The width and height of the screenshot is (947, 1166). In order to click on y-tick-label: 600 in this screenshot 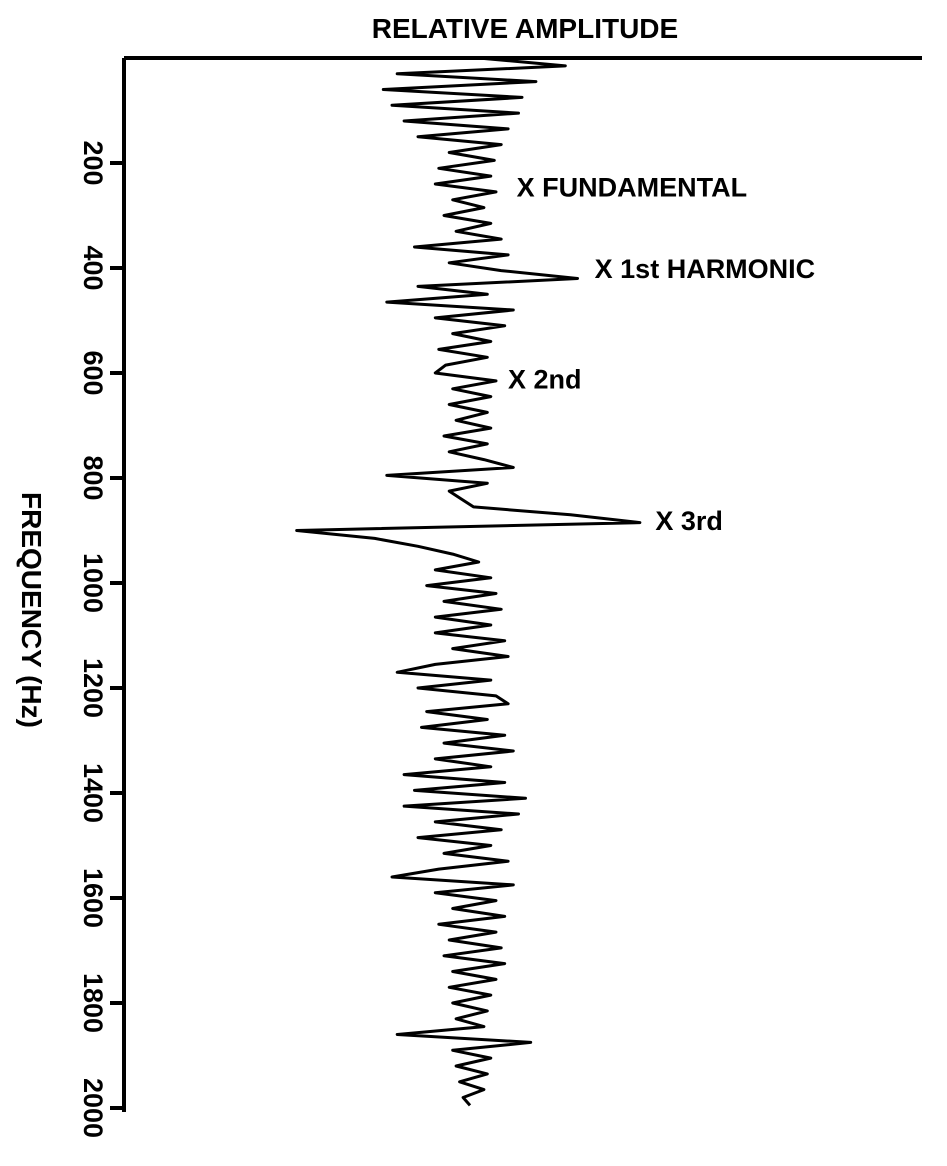, I will do `click(93, 372)`.